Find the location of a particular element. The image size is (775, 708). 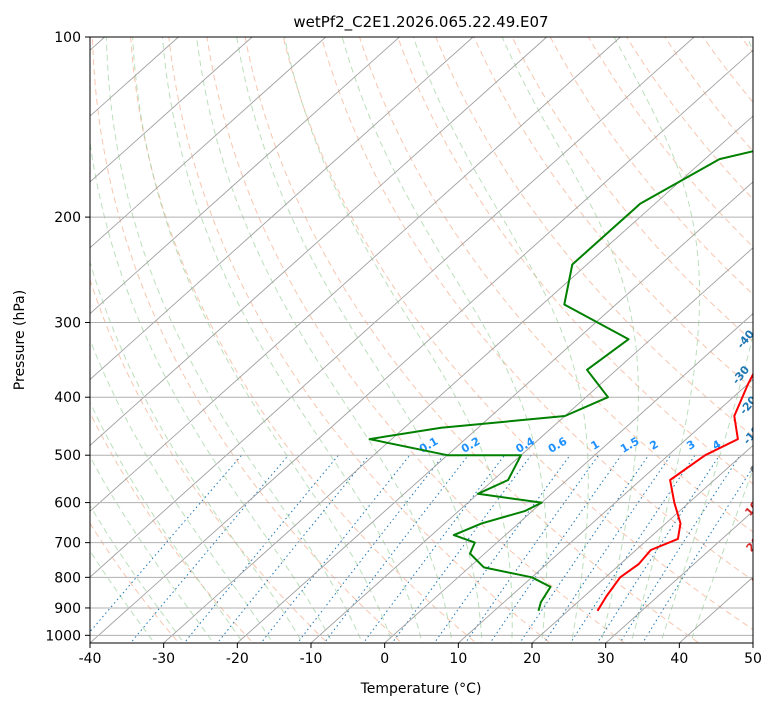

wetbulb-label: 40 is located at coordinates (765, 608).